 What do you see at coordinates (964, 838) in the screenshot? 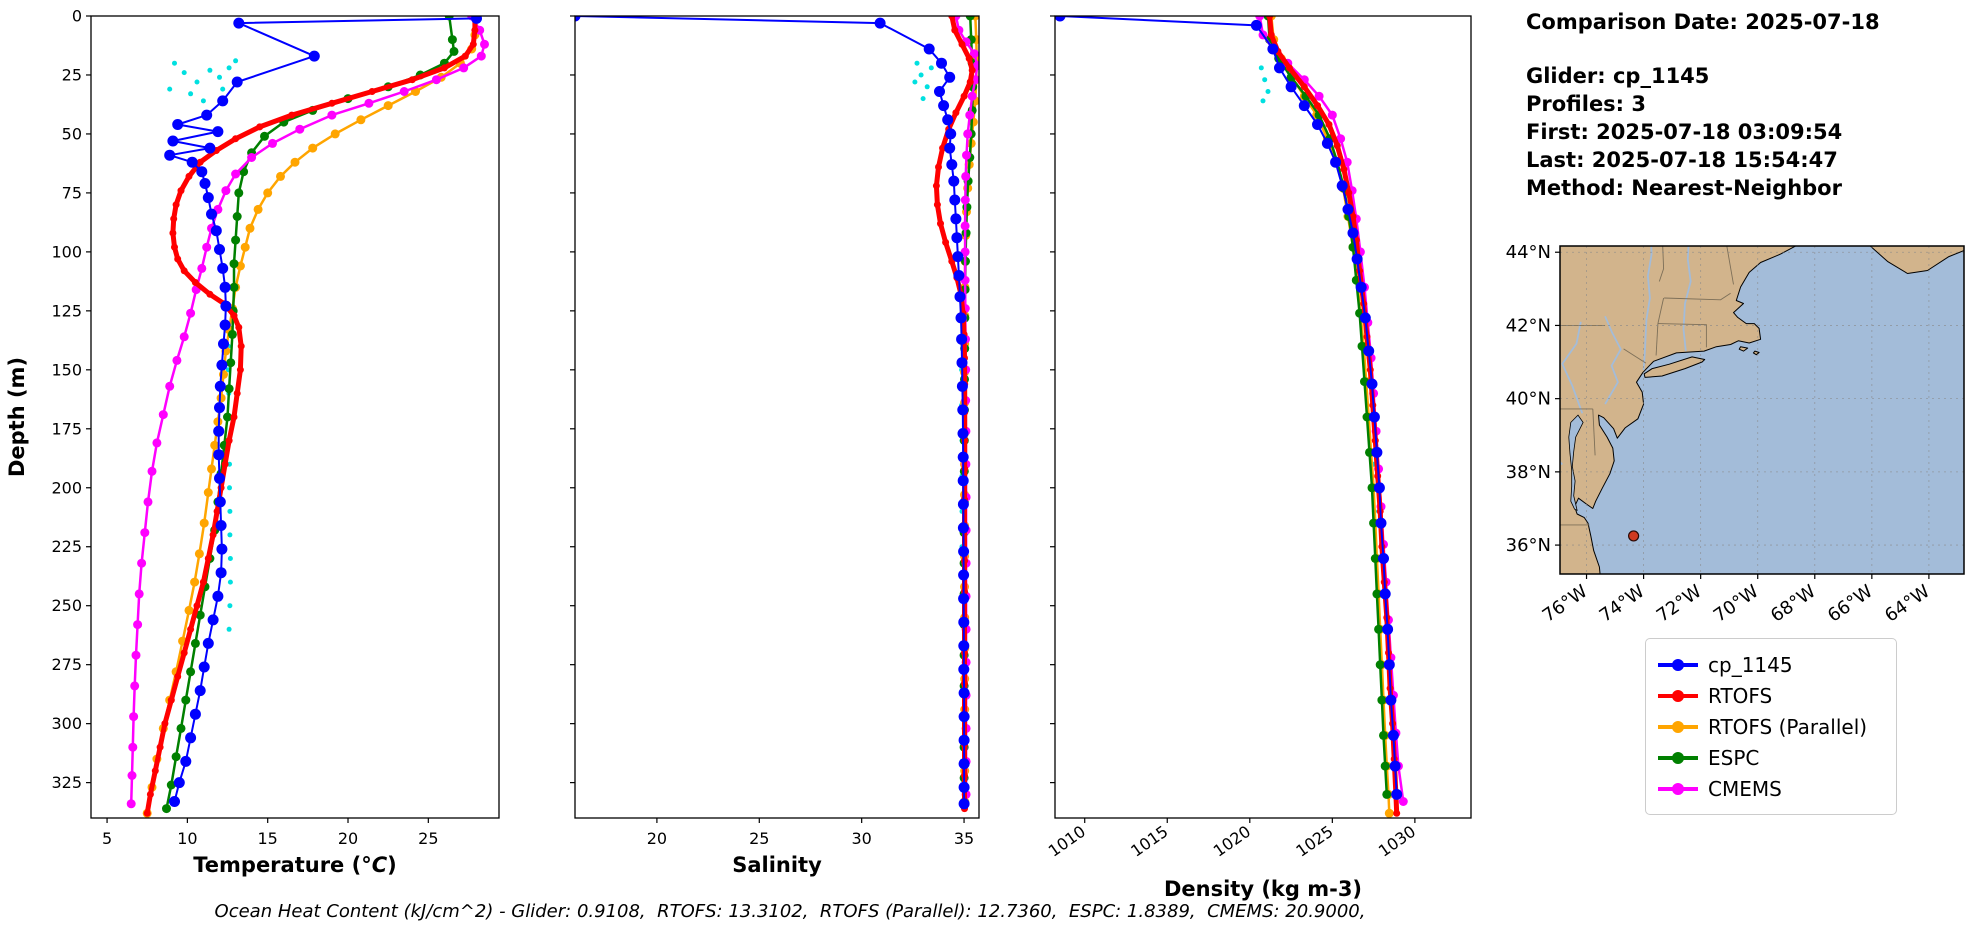
I see `x-tick-label: 35` at bounding box center [964, 838].